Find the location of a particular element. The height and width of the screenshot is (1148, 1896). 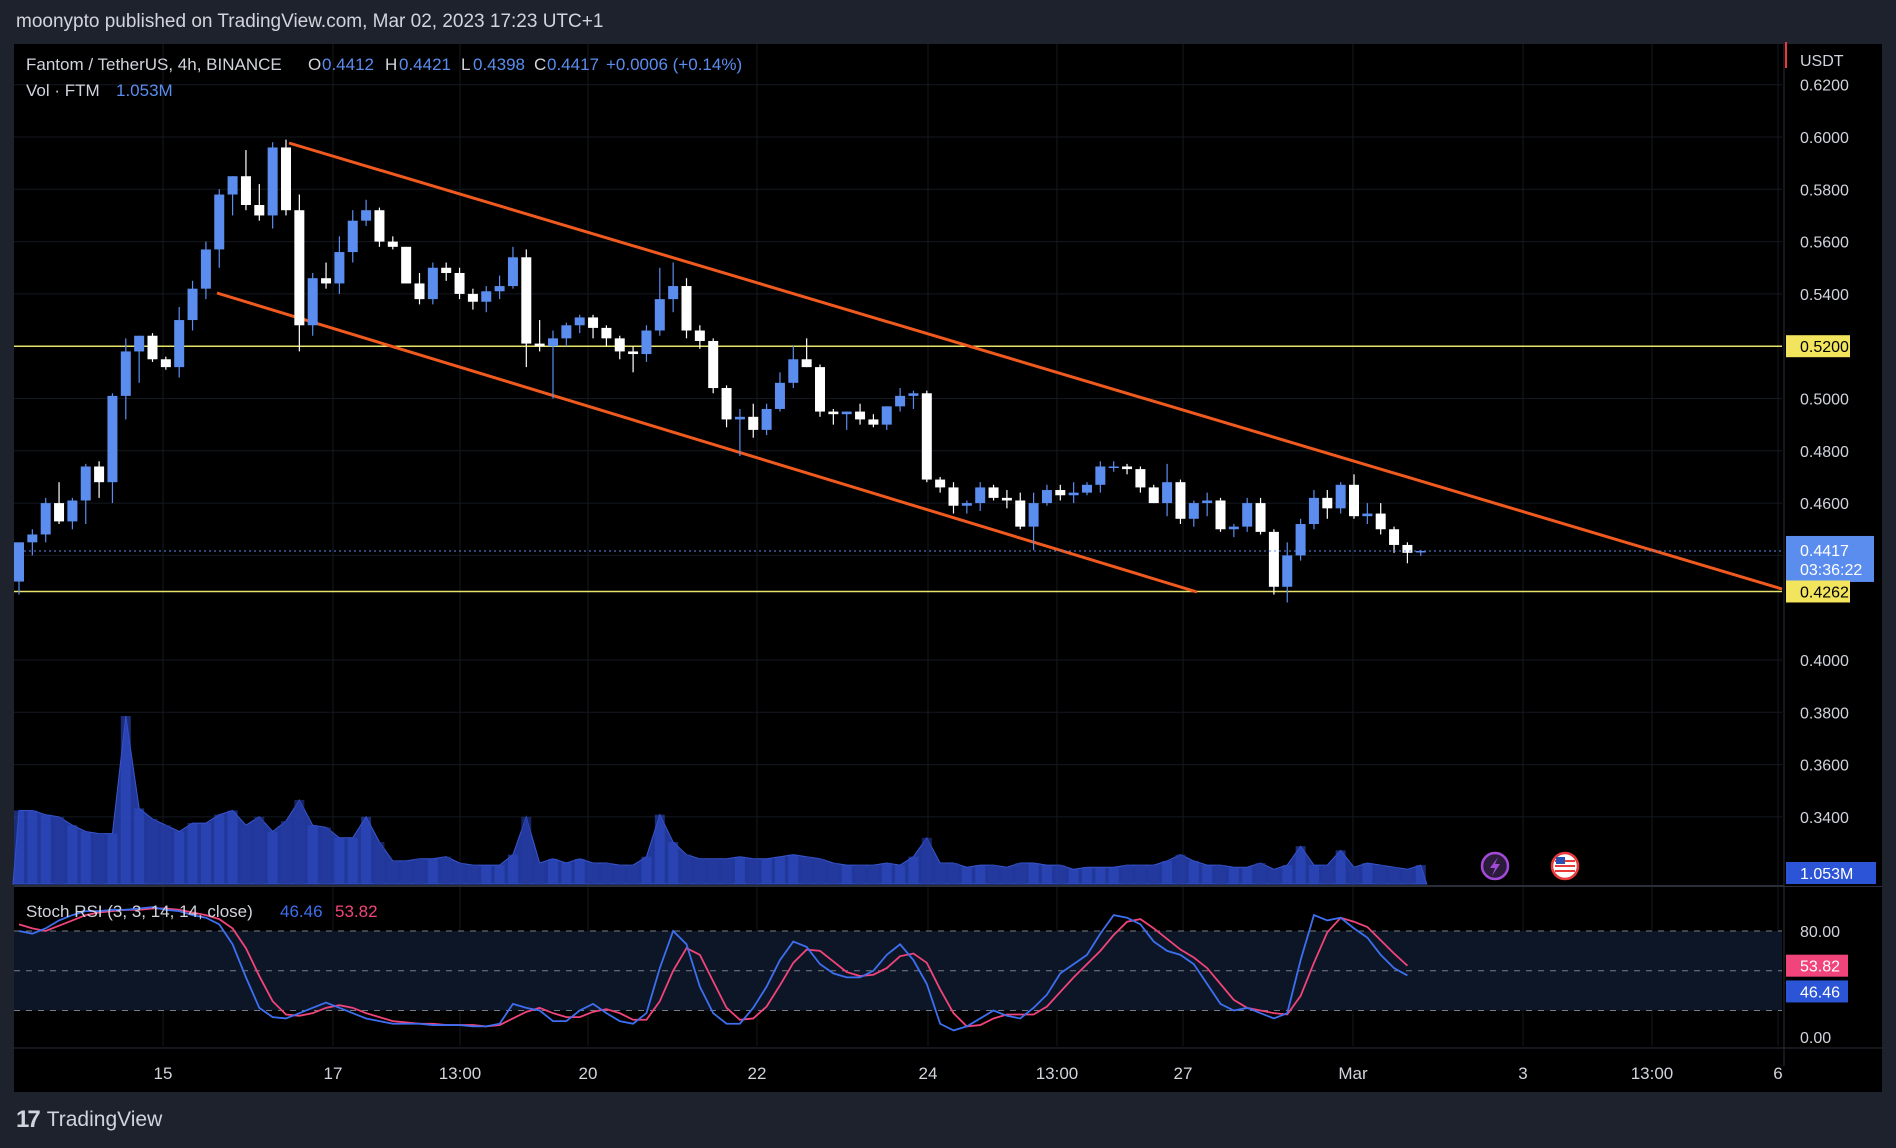

price-tick-label: 0.4800 is located at coordinates (1824, 452).